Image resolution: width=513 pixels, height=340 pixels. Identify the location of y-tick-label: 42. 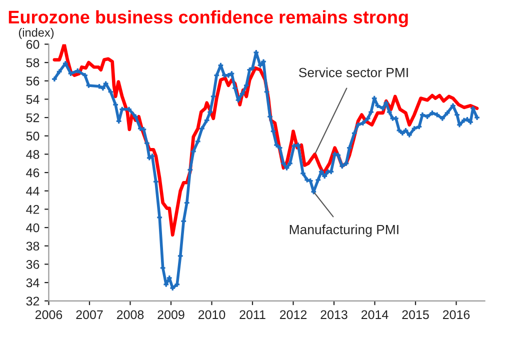
(33, 209).